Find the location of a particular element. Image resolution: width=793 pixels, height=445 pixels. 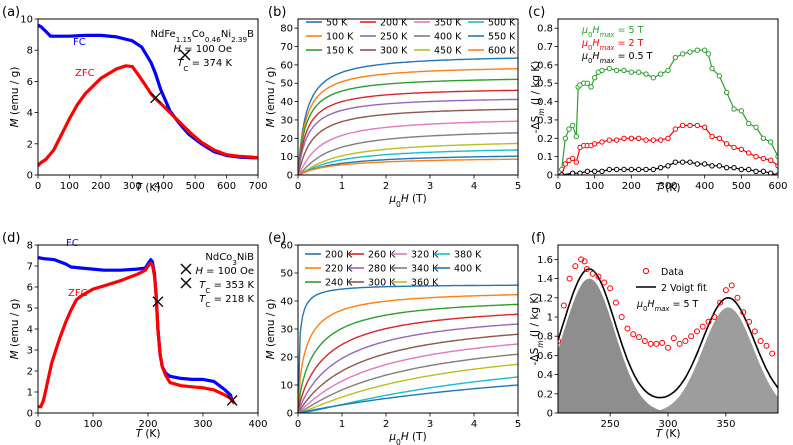

tc-label: TC = 374 K is located at coordinates (204, 65).